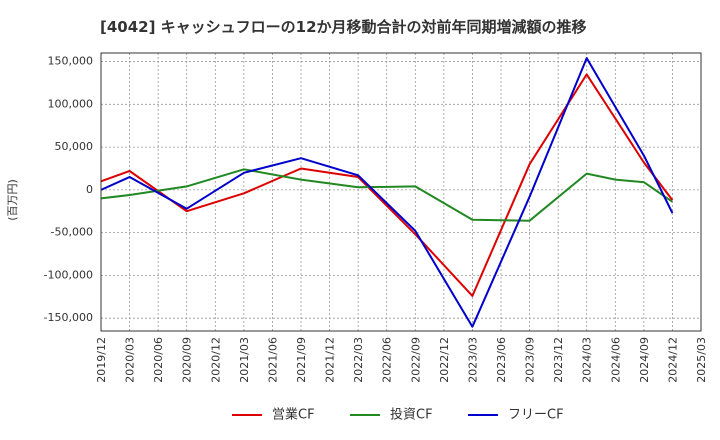 This screenshot has width=720, height=440. What do you see at coordinates (71, 103) in the screenshot?
I see `y-tick-label: 100,000` at bounding box center [71, 103].